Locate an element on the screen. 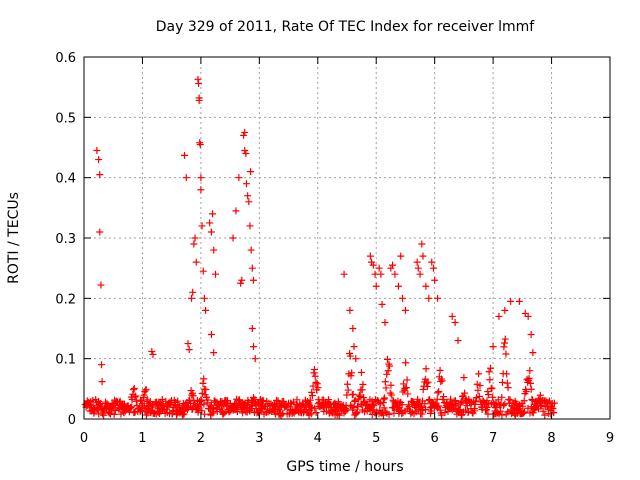  x-tick-label: 4 is located at coordinates (318, 438).